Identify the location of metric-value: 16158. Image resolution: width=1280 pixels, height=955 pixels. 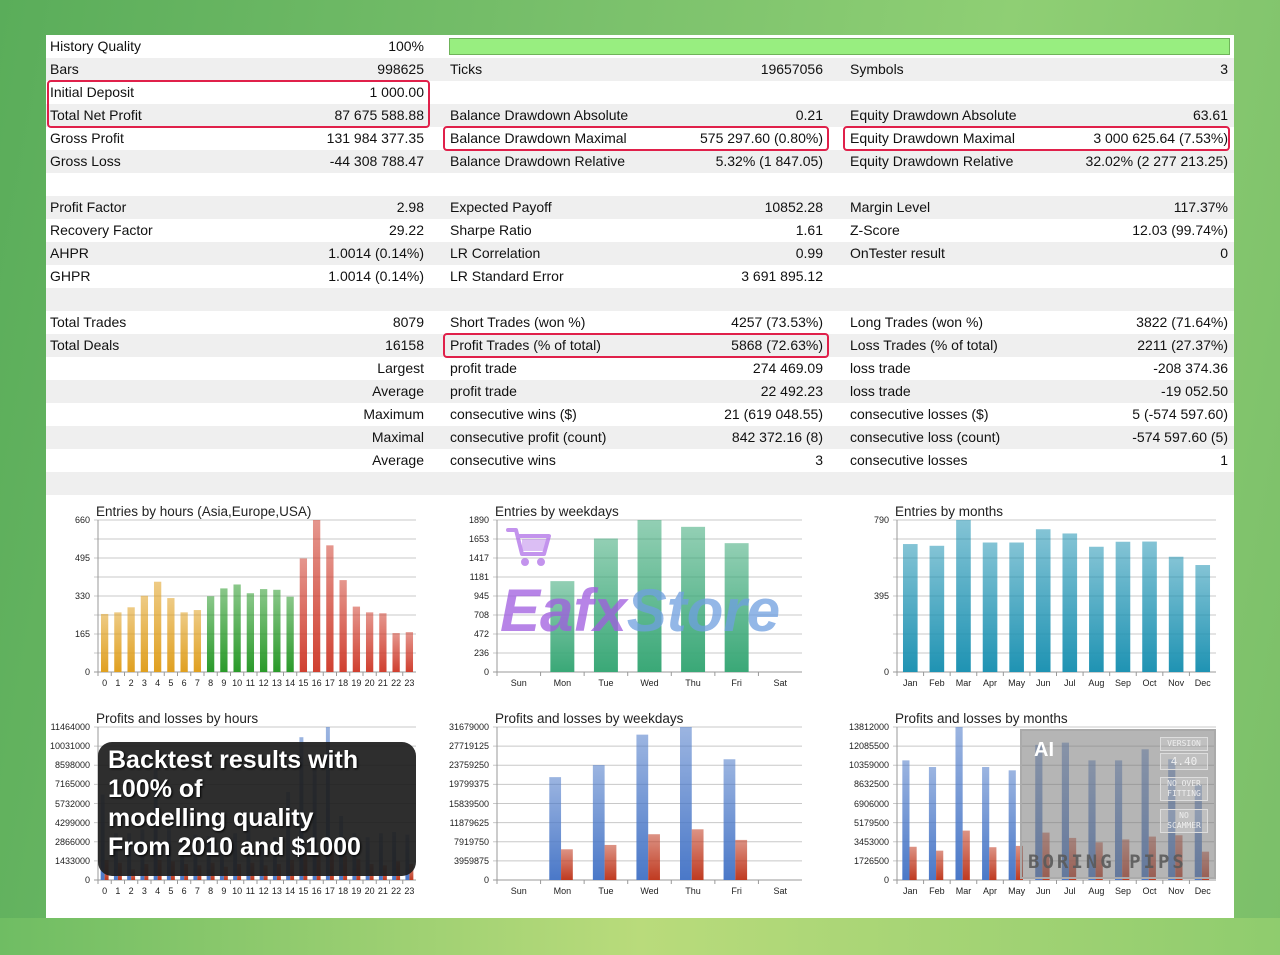
(404, 345).